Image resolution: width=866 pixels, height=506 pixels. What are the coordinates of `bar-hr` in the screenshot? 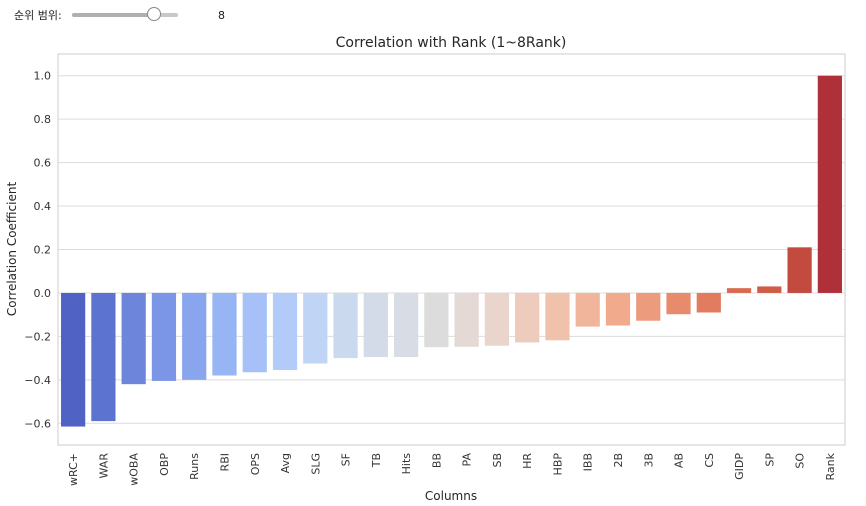 It's located at (527, 317).